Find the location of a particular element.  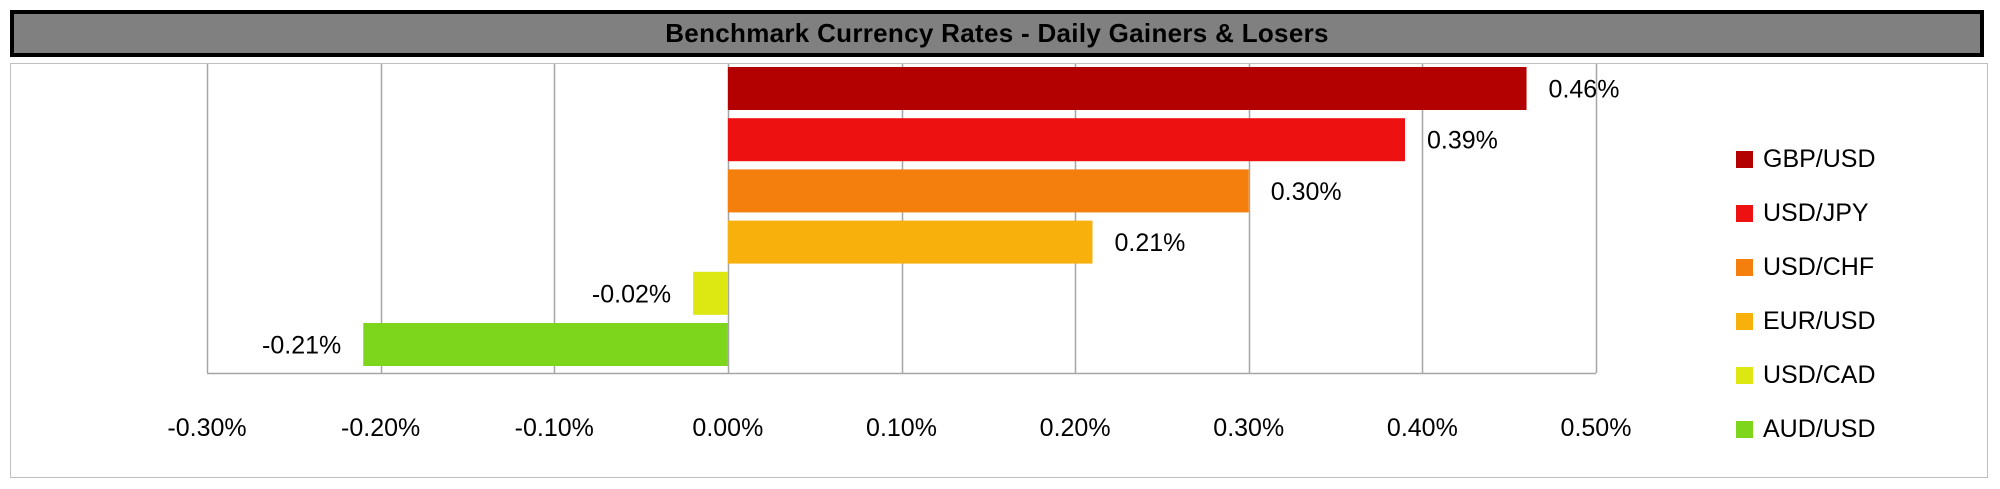

legend-item: GBP/USD is located at coordinates (1806, 159).